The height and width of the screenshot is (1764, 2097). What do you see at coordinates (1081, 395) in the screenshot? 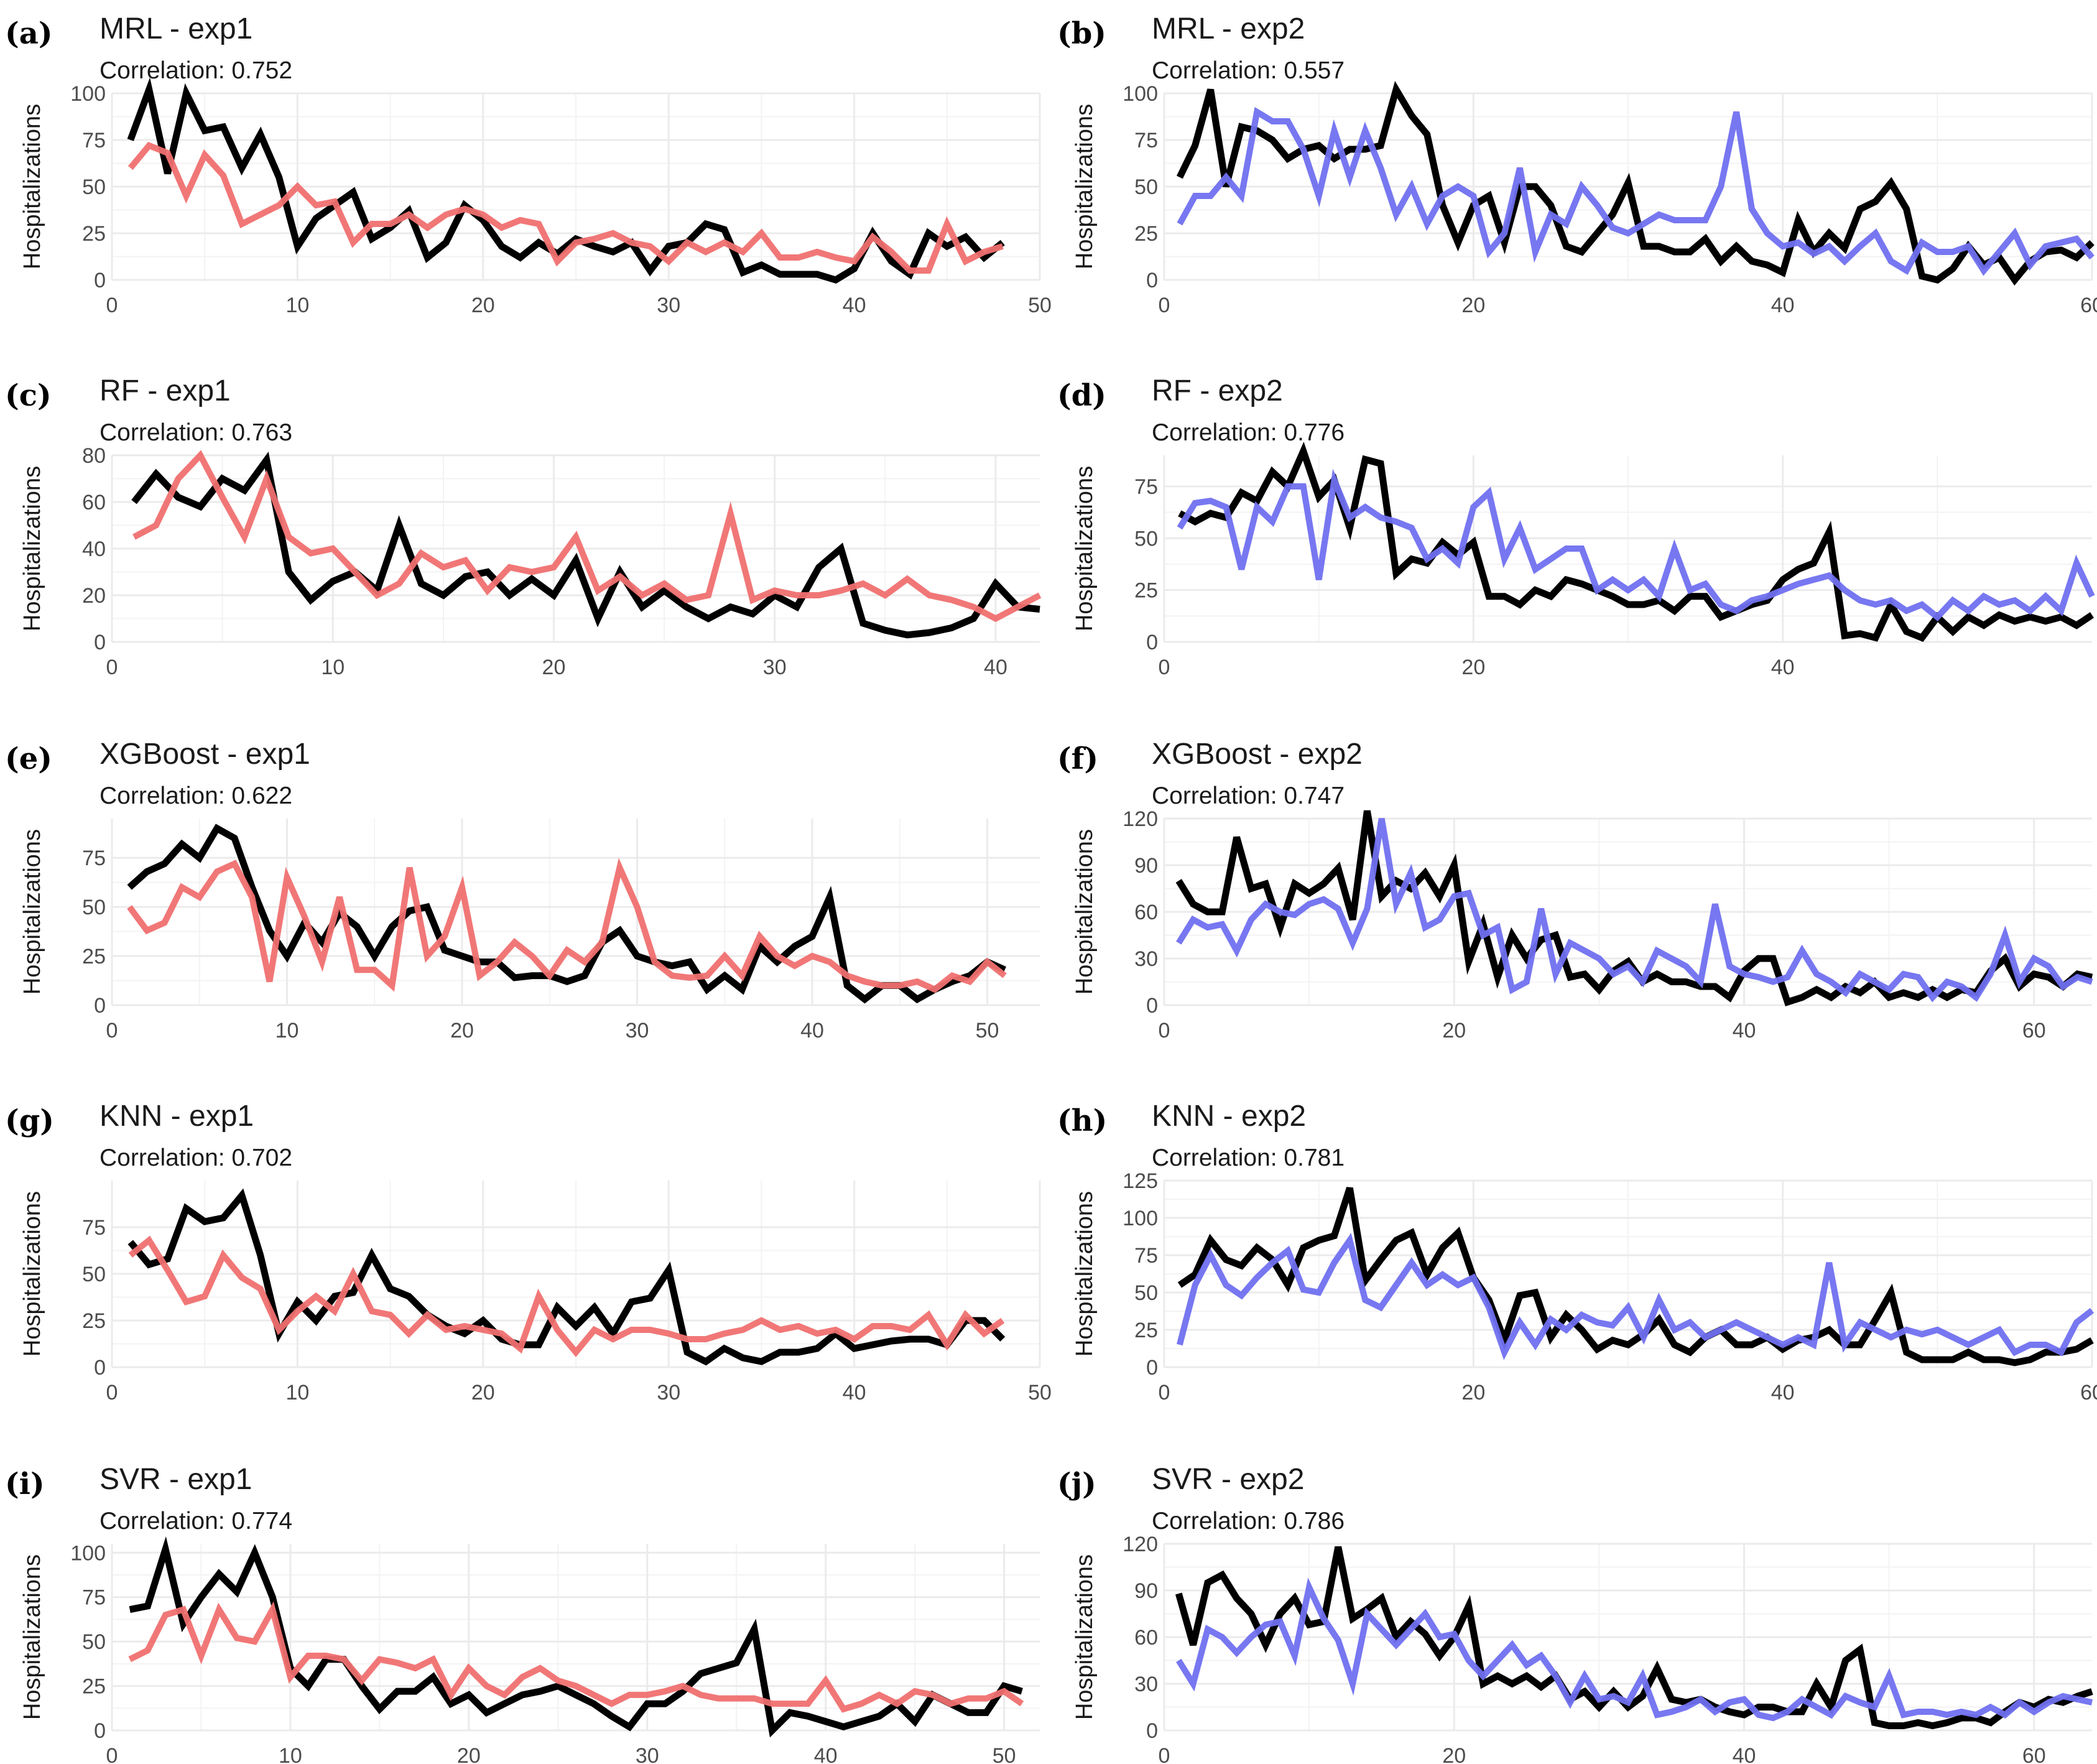
I see `panel-label: (d)` at bounding box center [1081, 395].